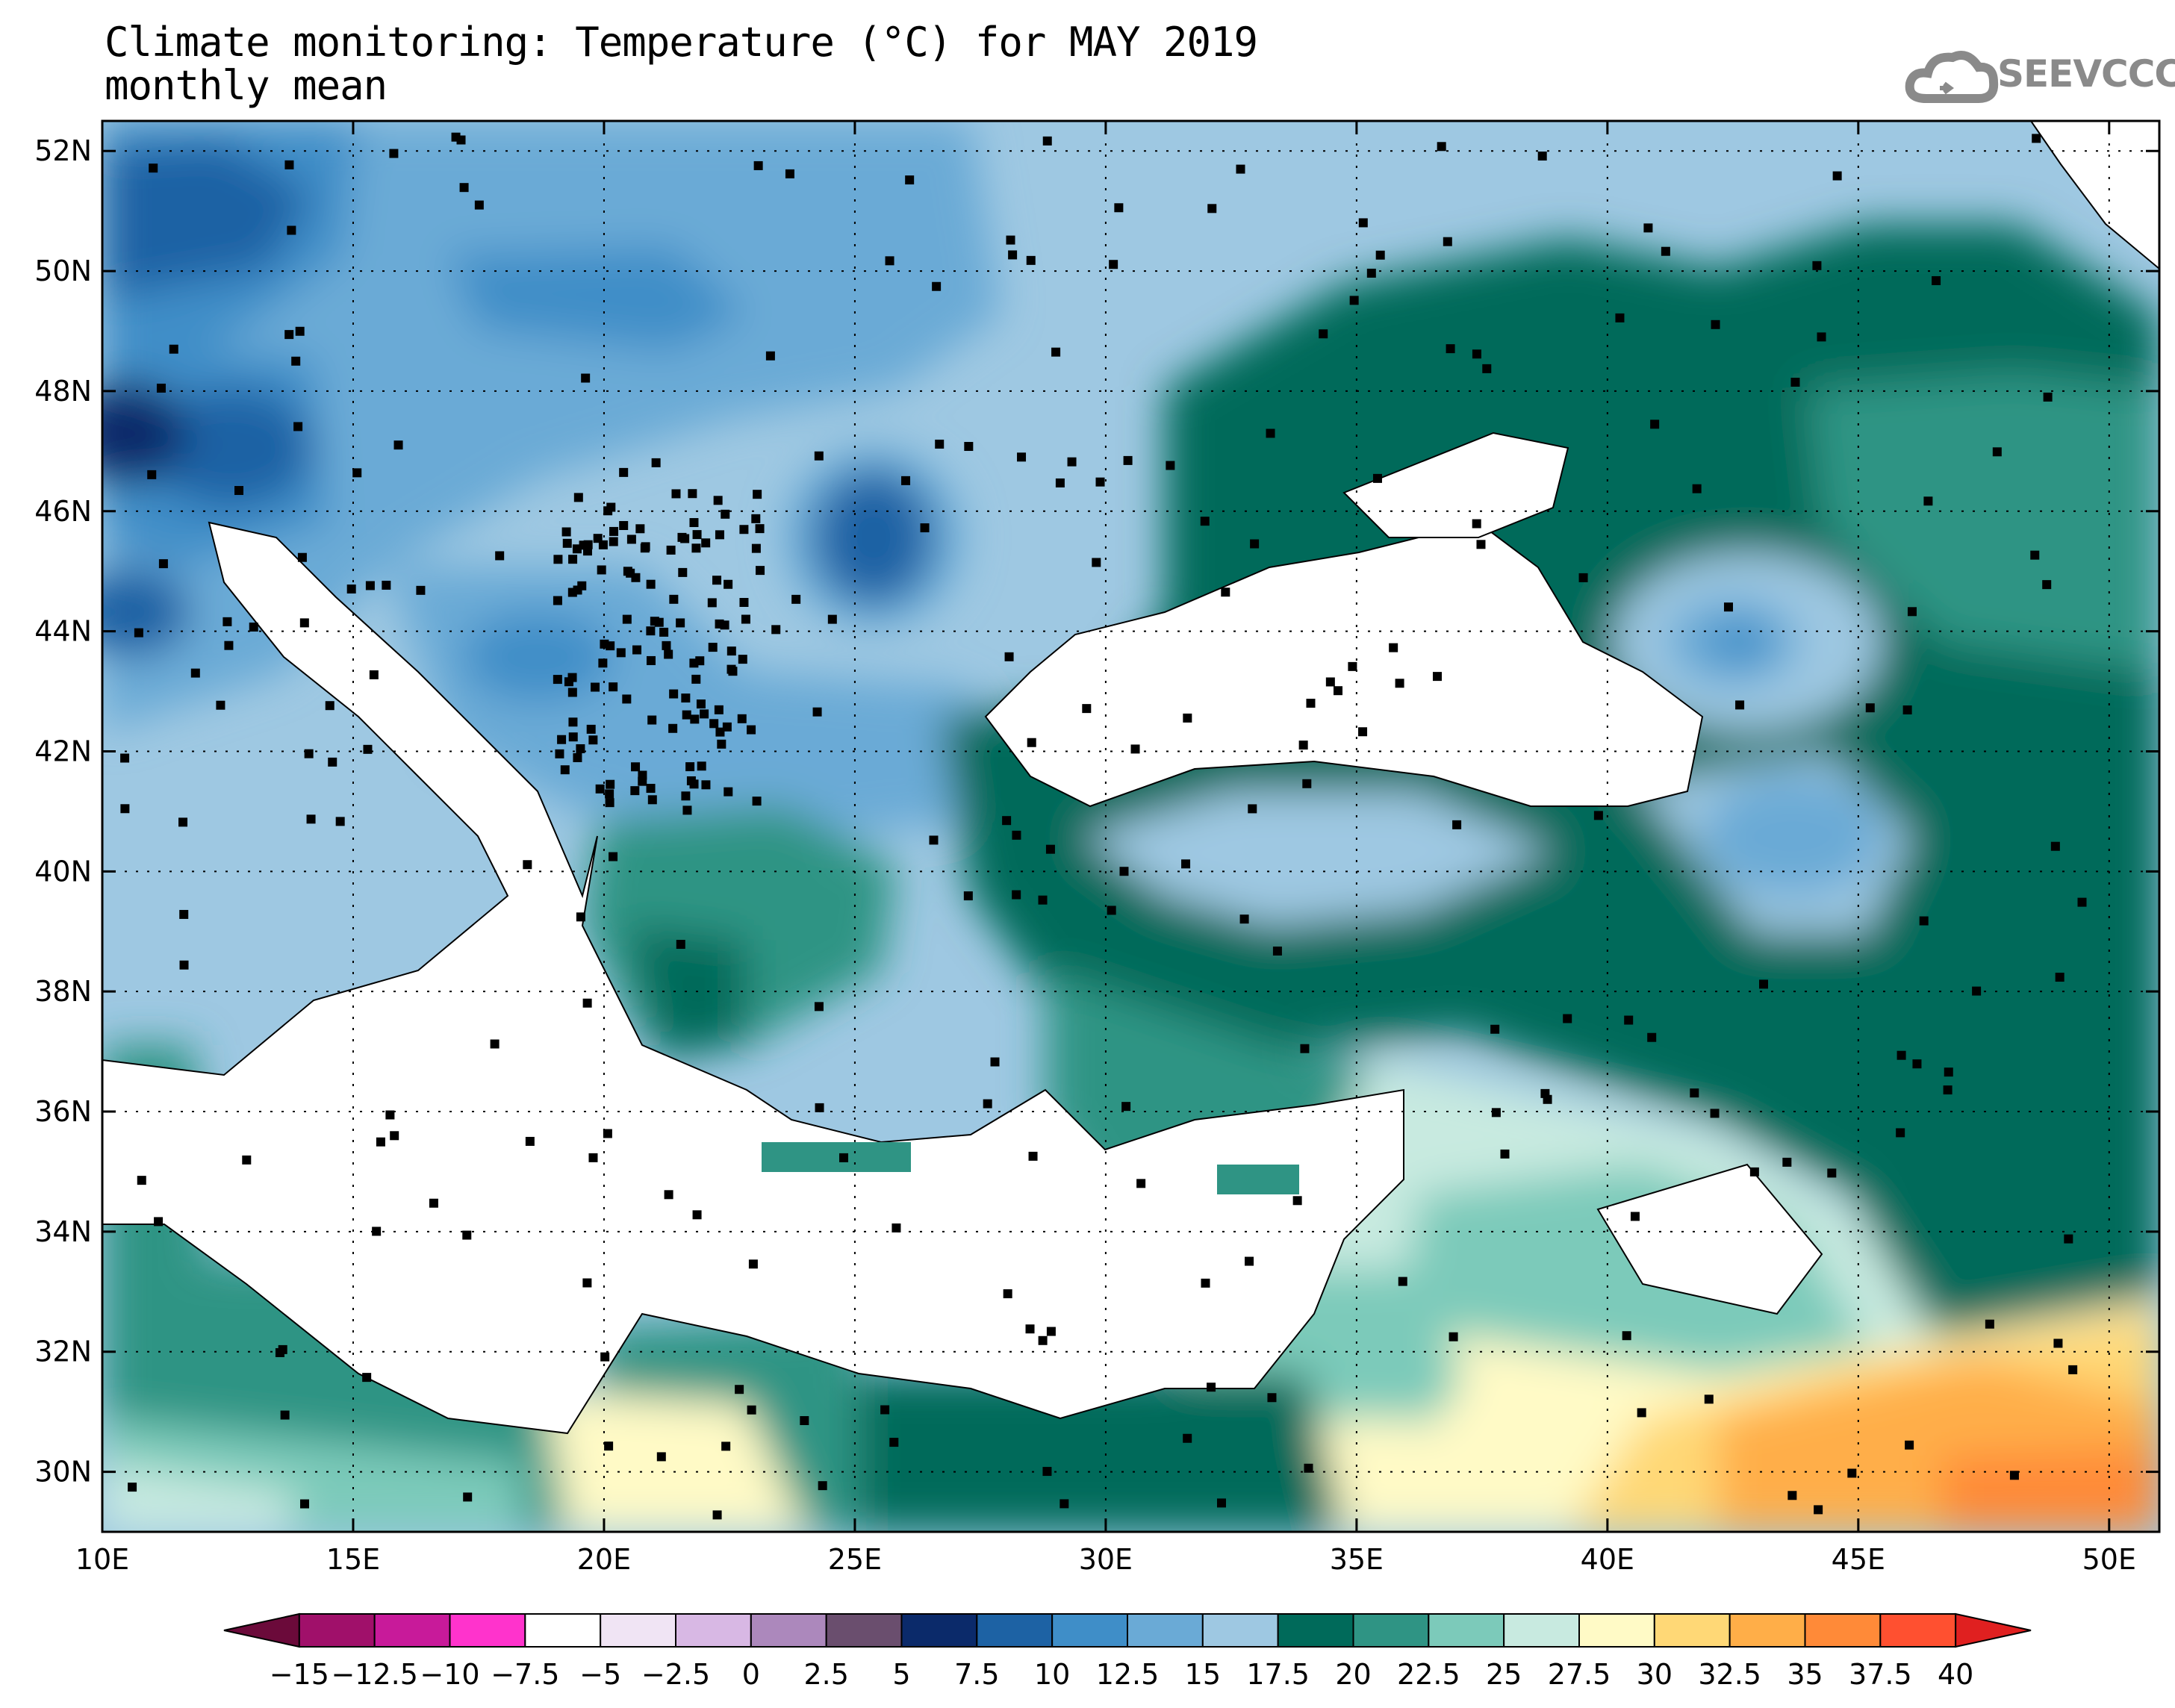 Image resolution: width=2175 pixels, height=1708 pixels. Describe the element at coordinates (855, 1559) in the screenshot. I see `lon-tick-label: 25E` at that location.